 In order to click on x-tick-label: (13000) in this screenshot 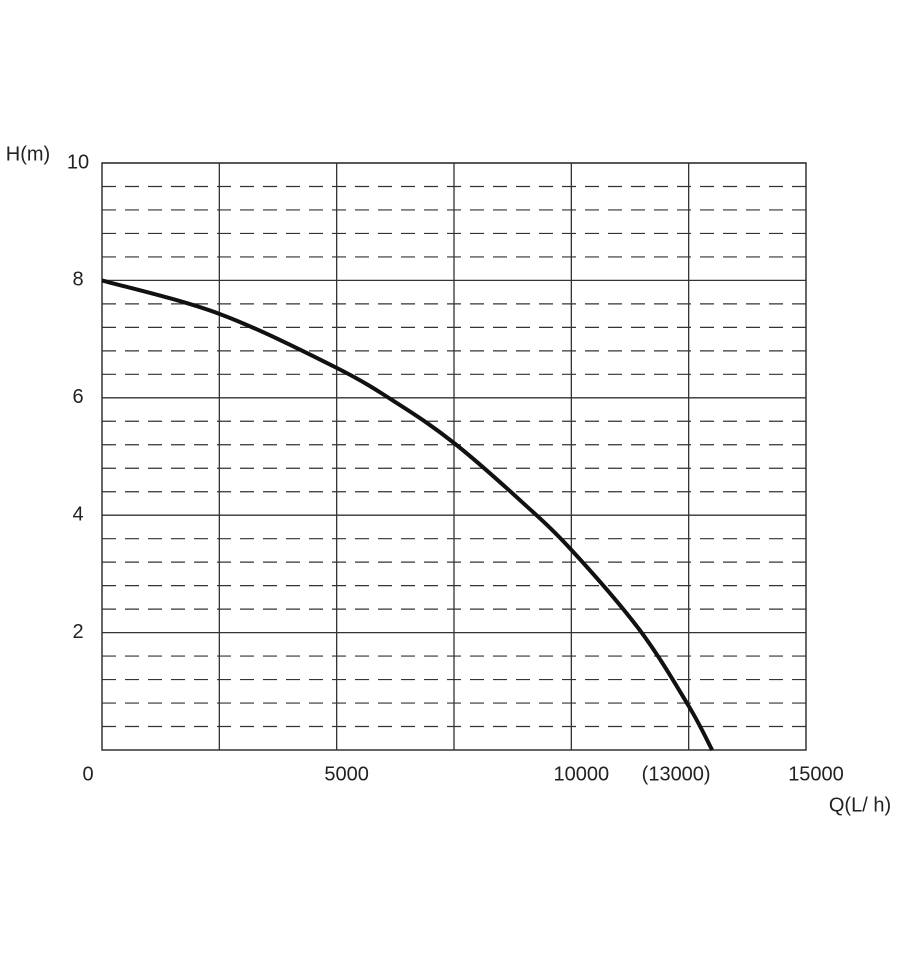, I will do `click(676, 774)`.